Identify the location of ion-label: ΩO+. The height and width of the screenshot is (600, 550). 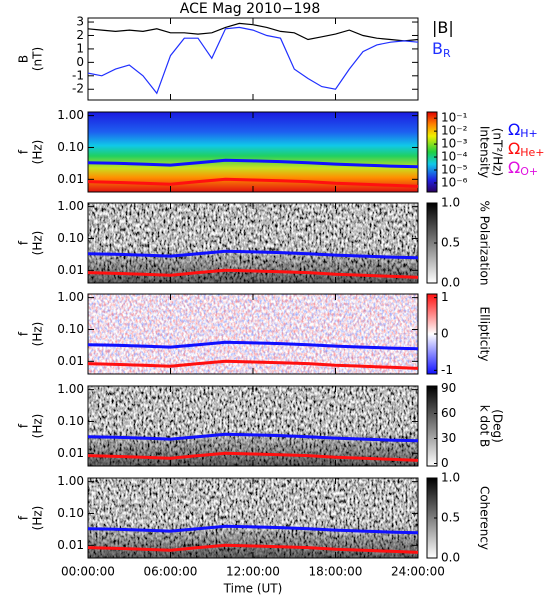
(523, 168).